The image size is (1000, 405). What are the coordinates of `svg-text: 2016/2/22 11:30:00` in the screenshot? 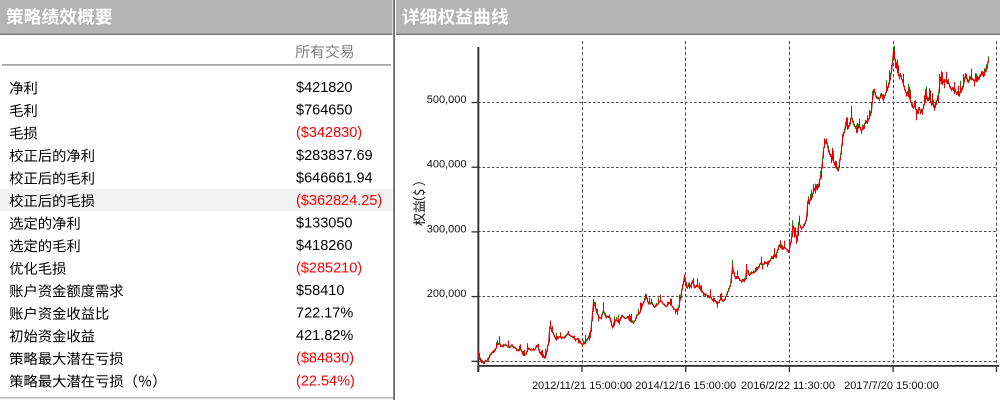 It's located at (788, 386).